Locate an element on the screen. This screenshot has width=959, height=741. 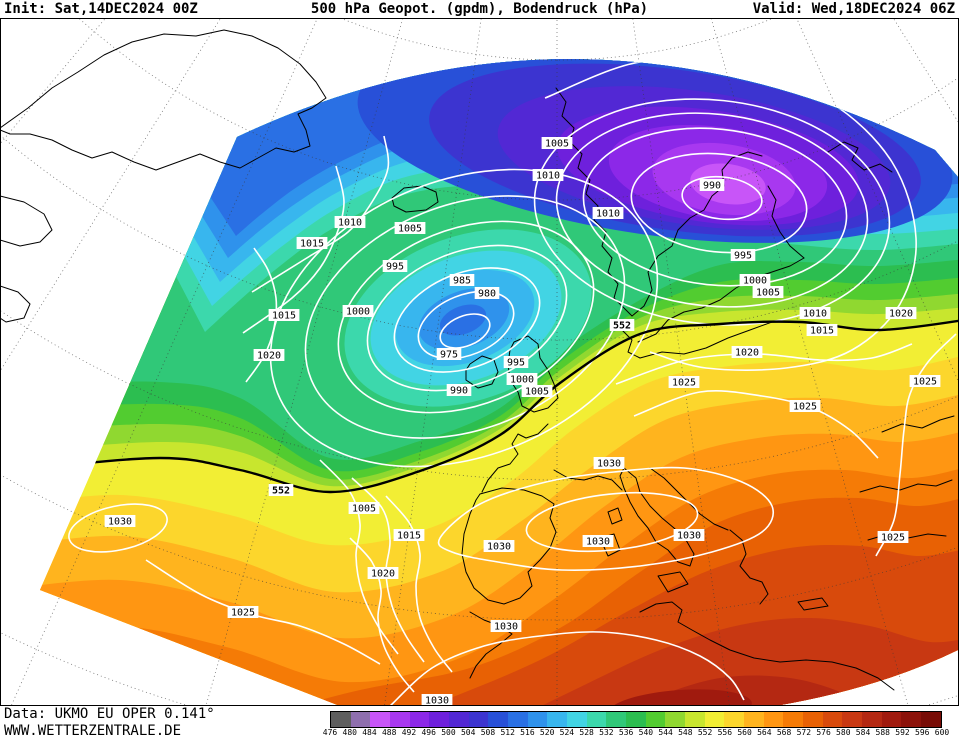
colorbar-tick: 580 is located at coordinates (843, 732).